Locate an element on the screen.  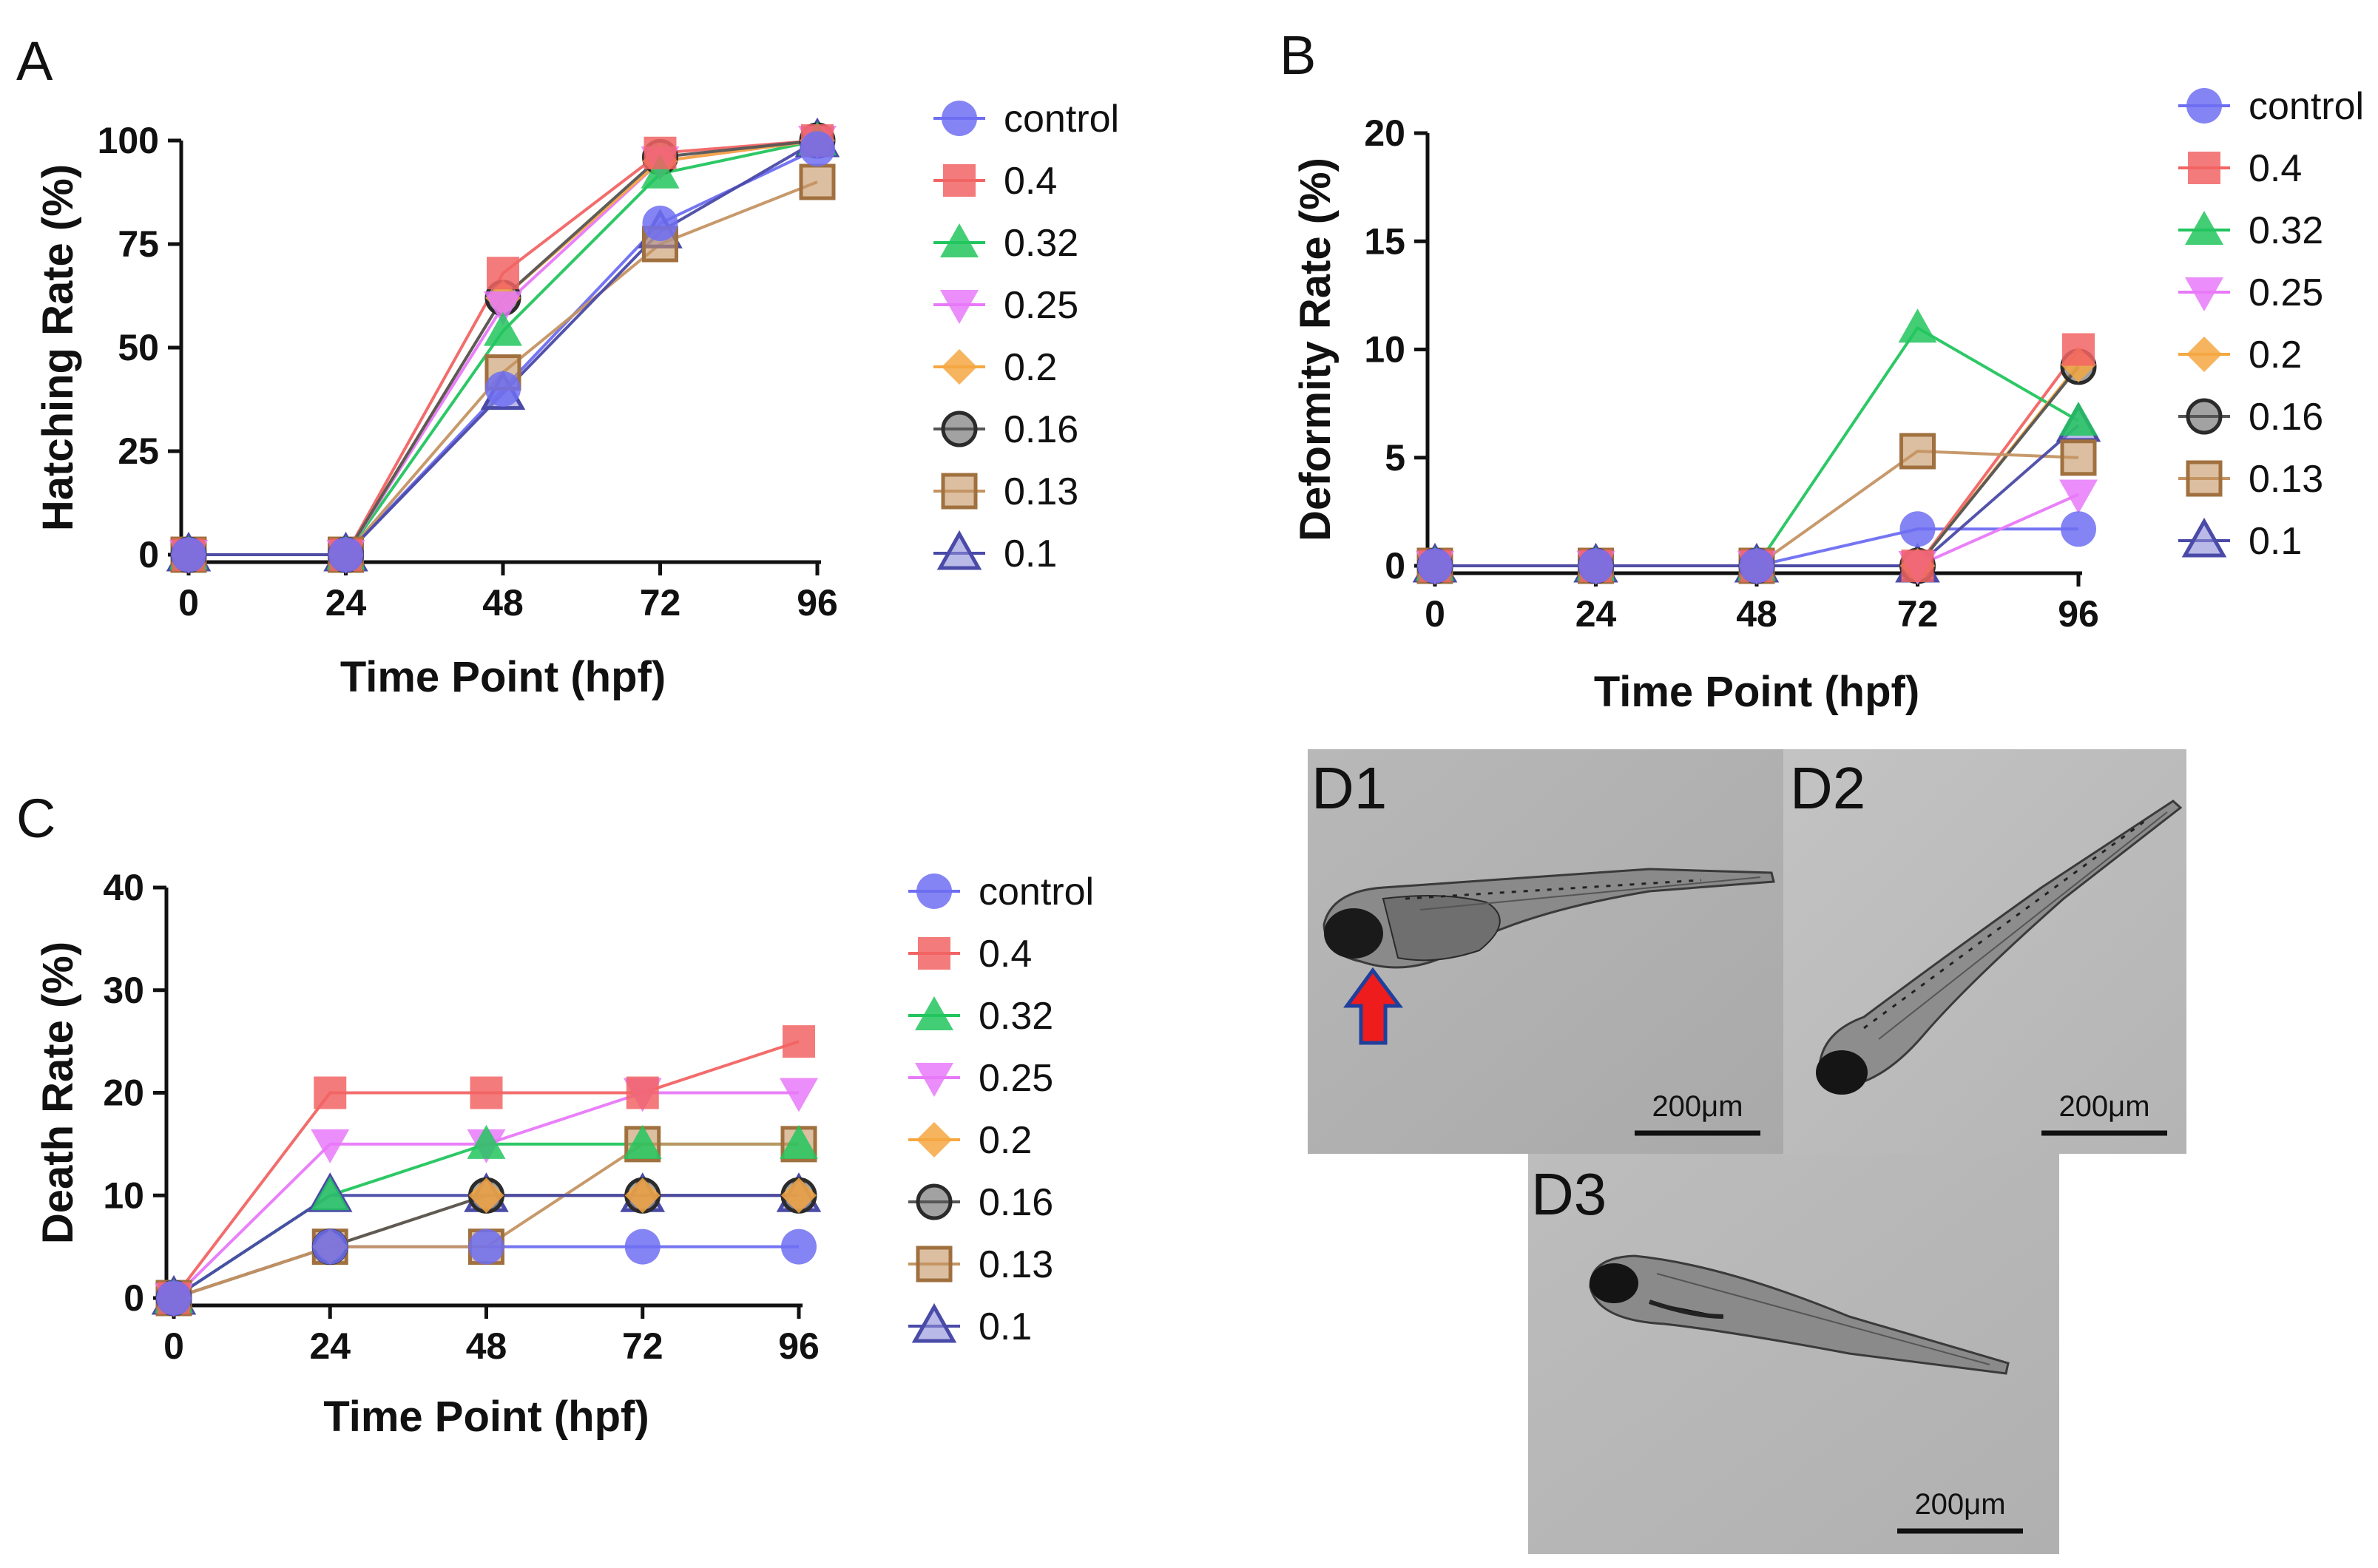
x-tick-label-a: 24 is located at coordinates (346, 603).